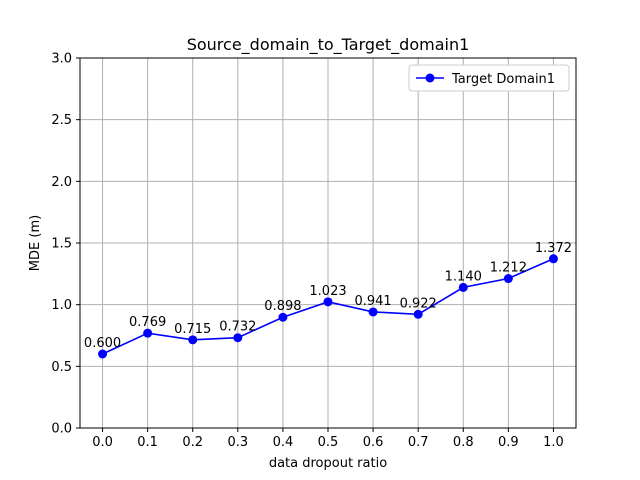  Describe the element at coordinates (328, 442) in the screenshot. I see `x-tick-label: 0.5` at that location.